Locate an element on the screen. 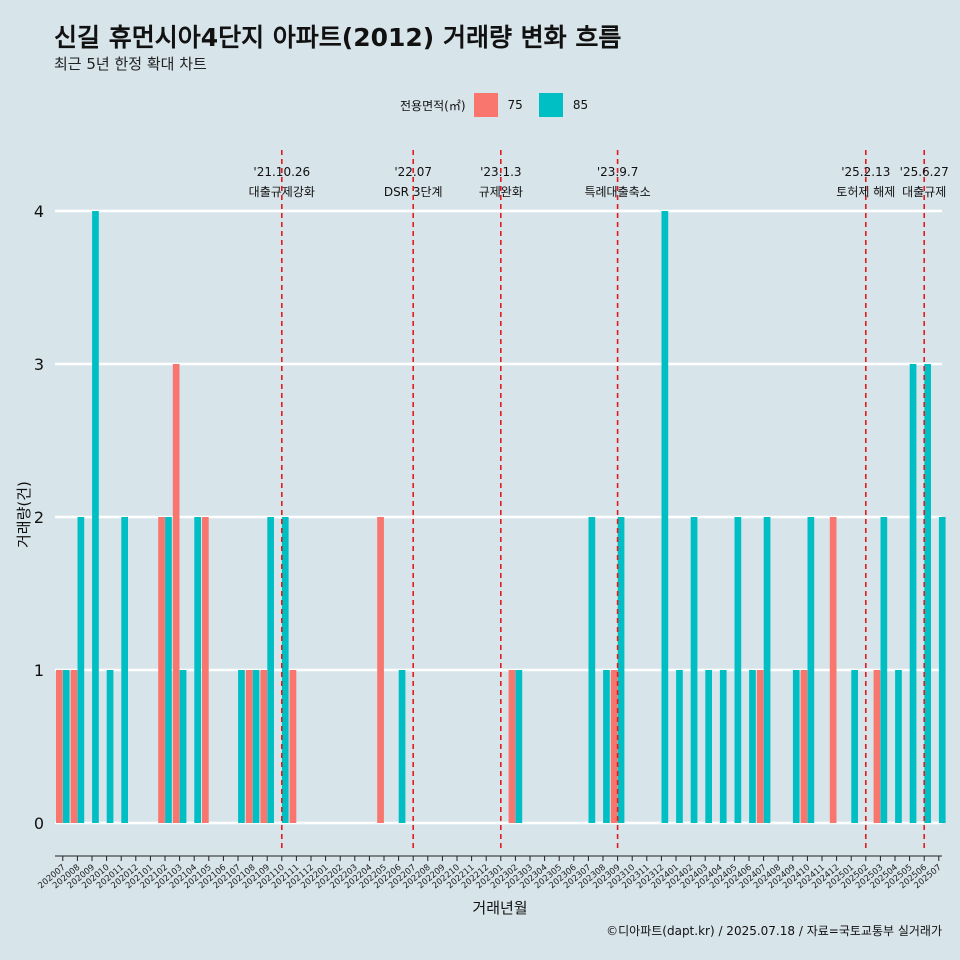 This screenshot has width=960, height=960. y-tick-label: 4 is located at coordinates (39, 211).